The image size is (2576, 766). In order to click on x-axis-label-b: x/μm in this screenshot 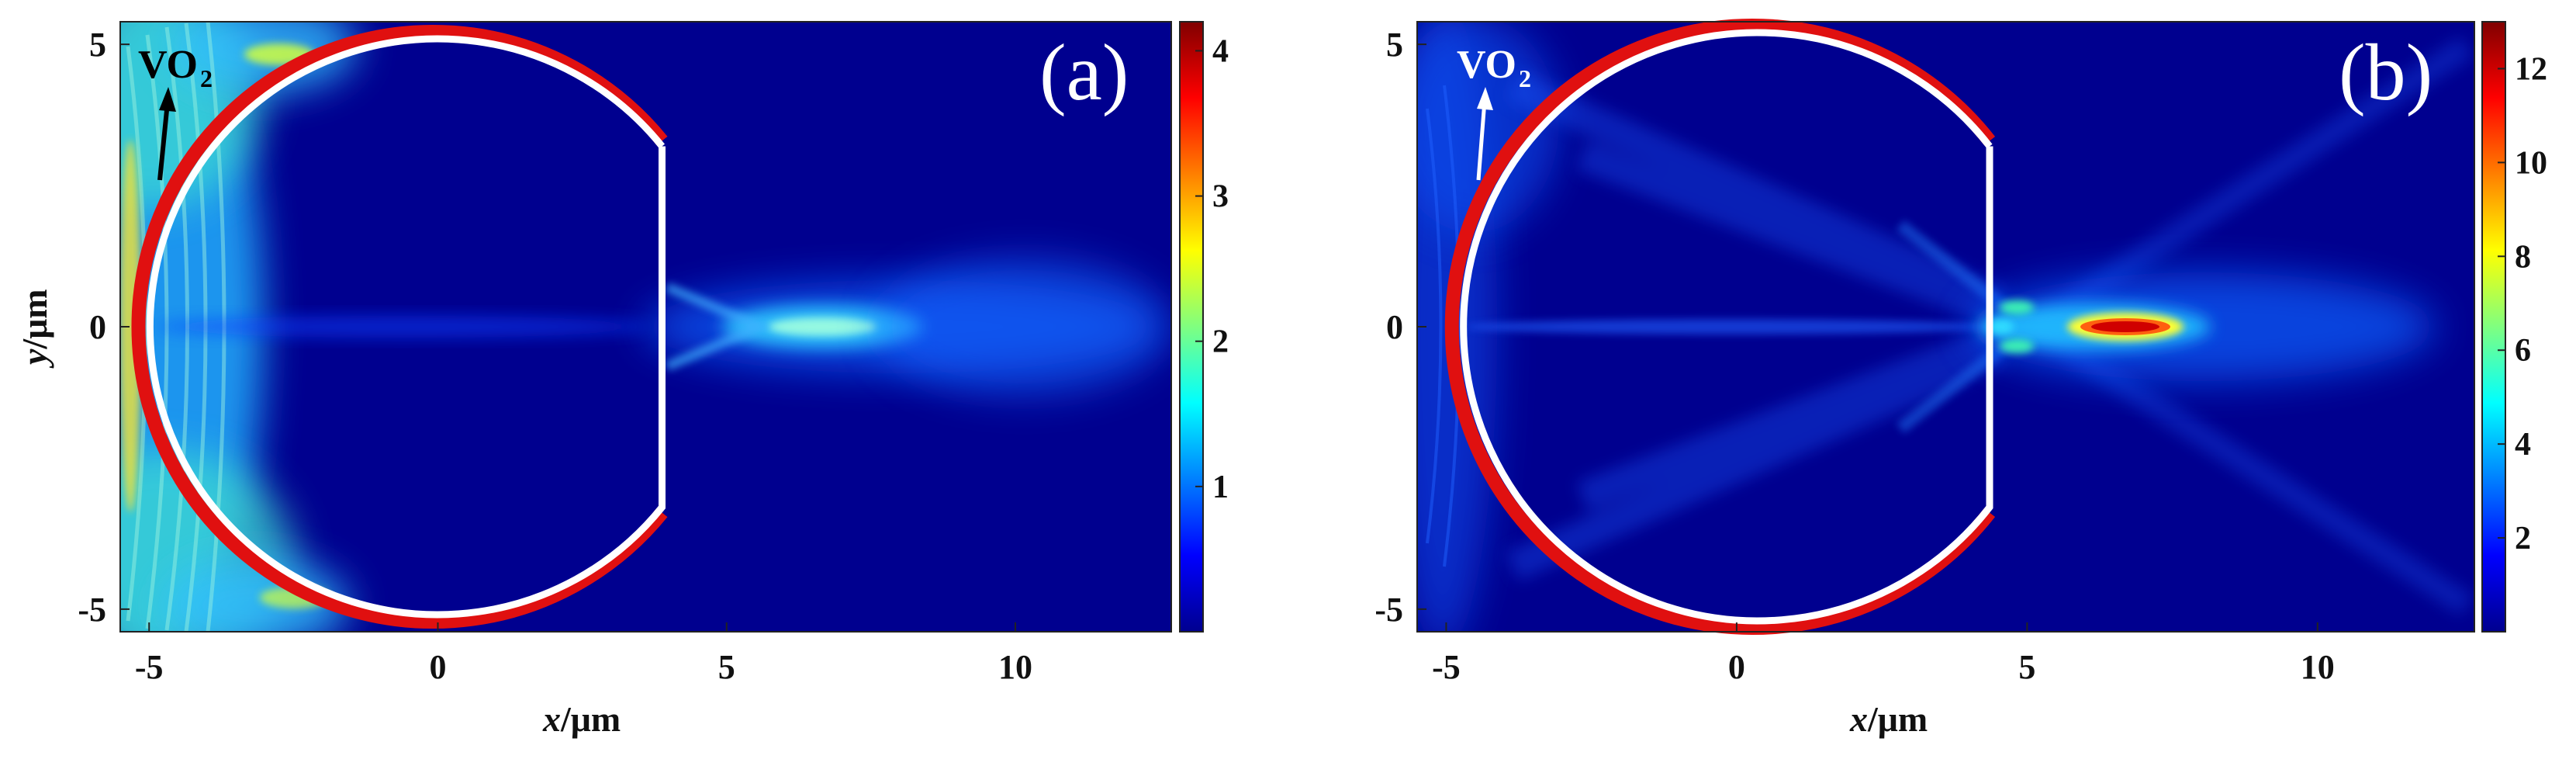, I will do `click(1888, 719)`.